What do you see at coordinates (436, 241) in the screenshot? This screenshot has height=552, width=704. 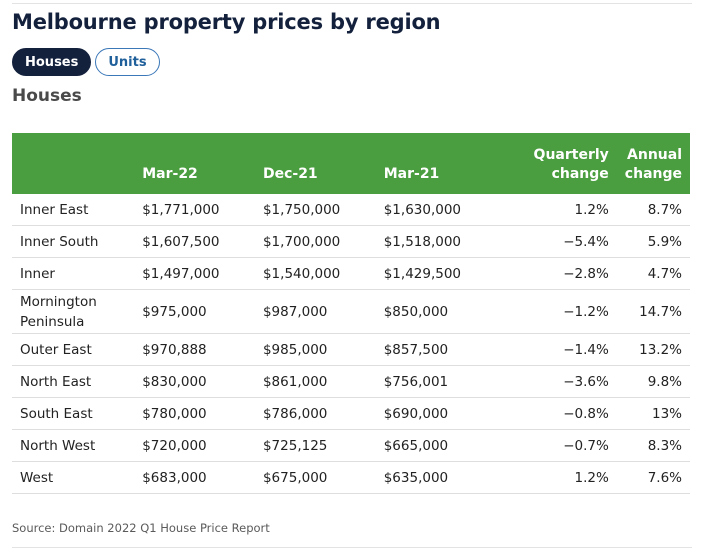 I see `price-mar-21-cell: $1,518,000` at bounding box center [436, 241].